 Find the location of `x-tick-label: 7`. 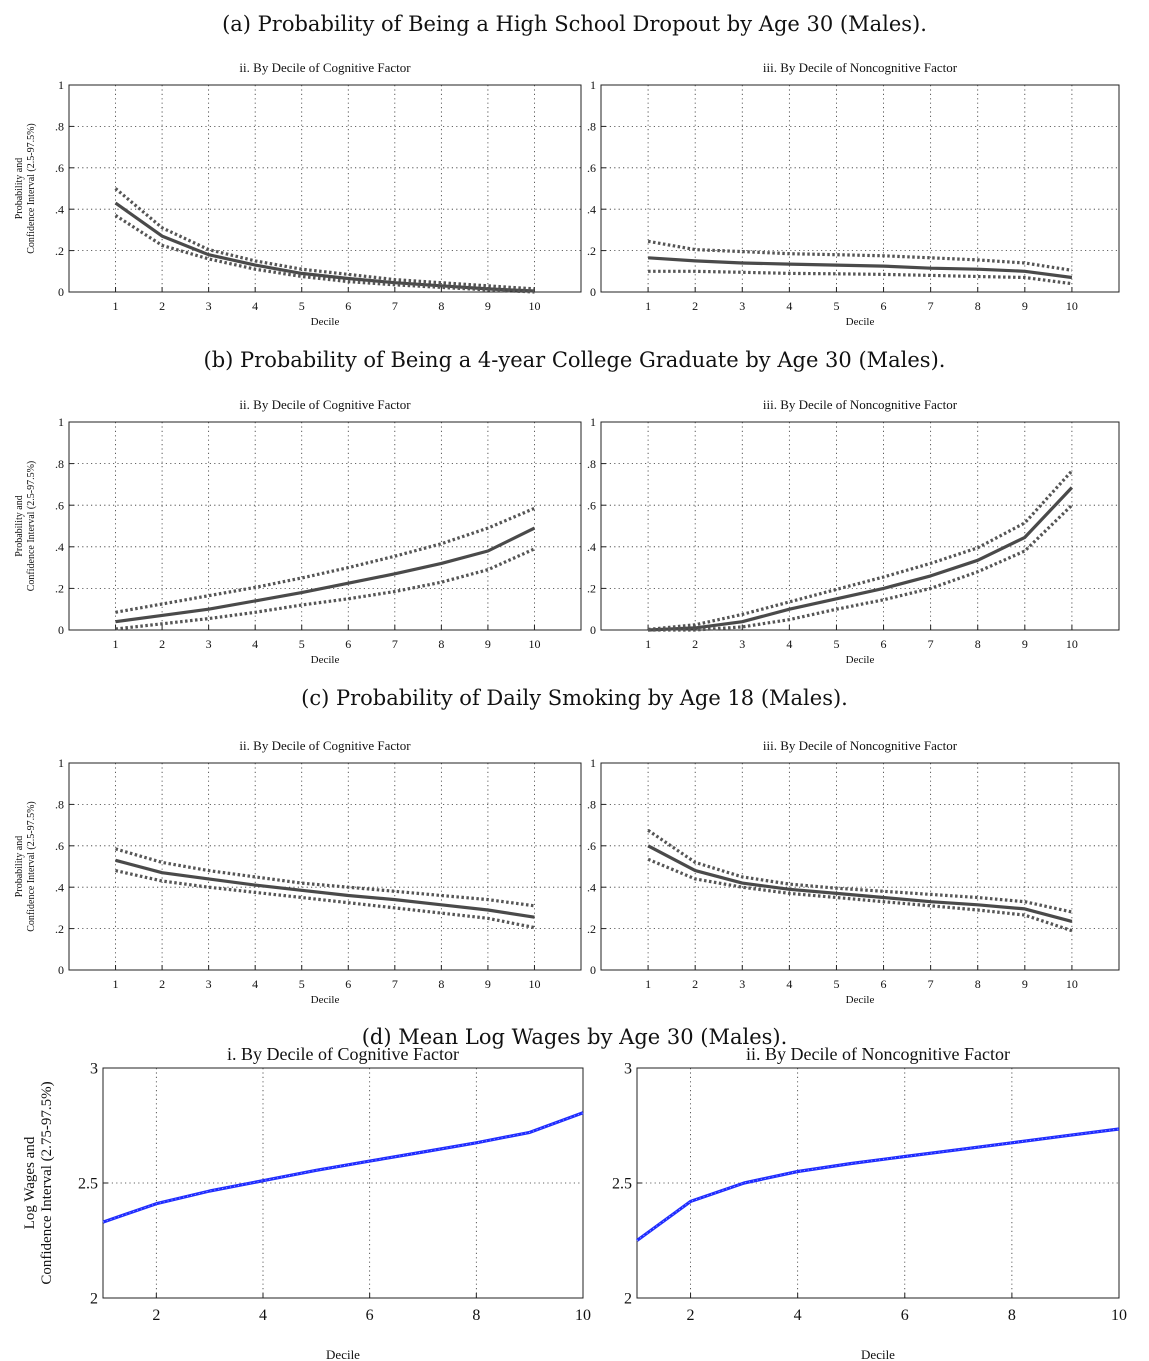

x-tick-label: 7 is located at coordinates (395, 306).